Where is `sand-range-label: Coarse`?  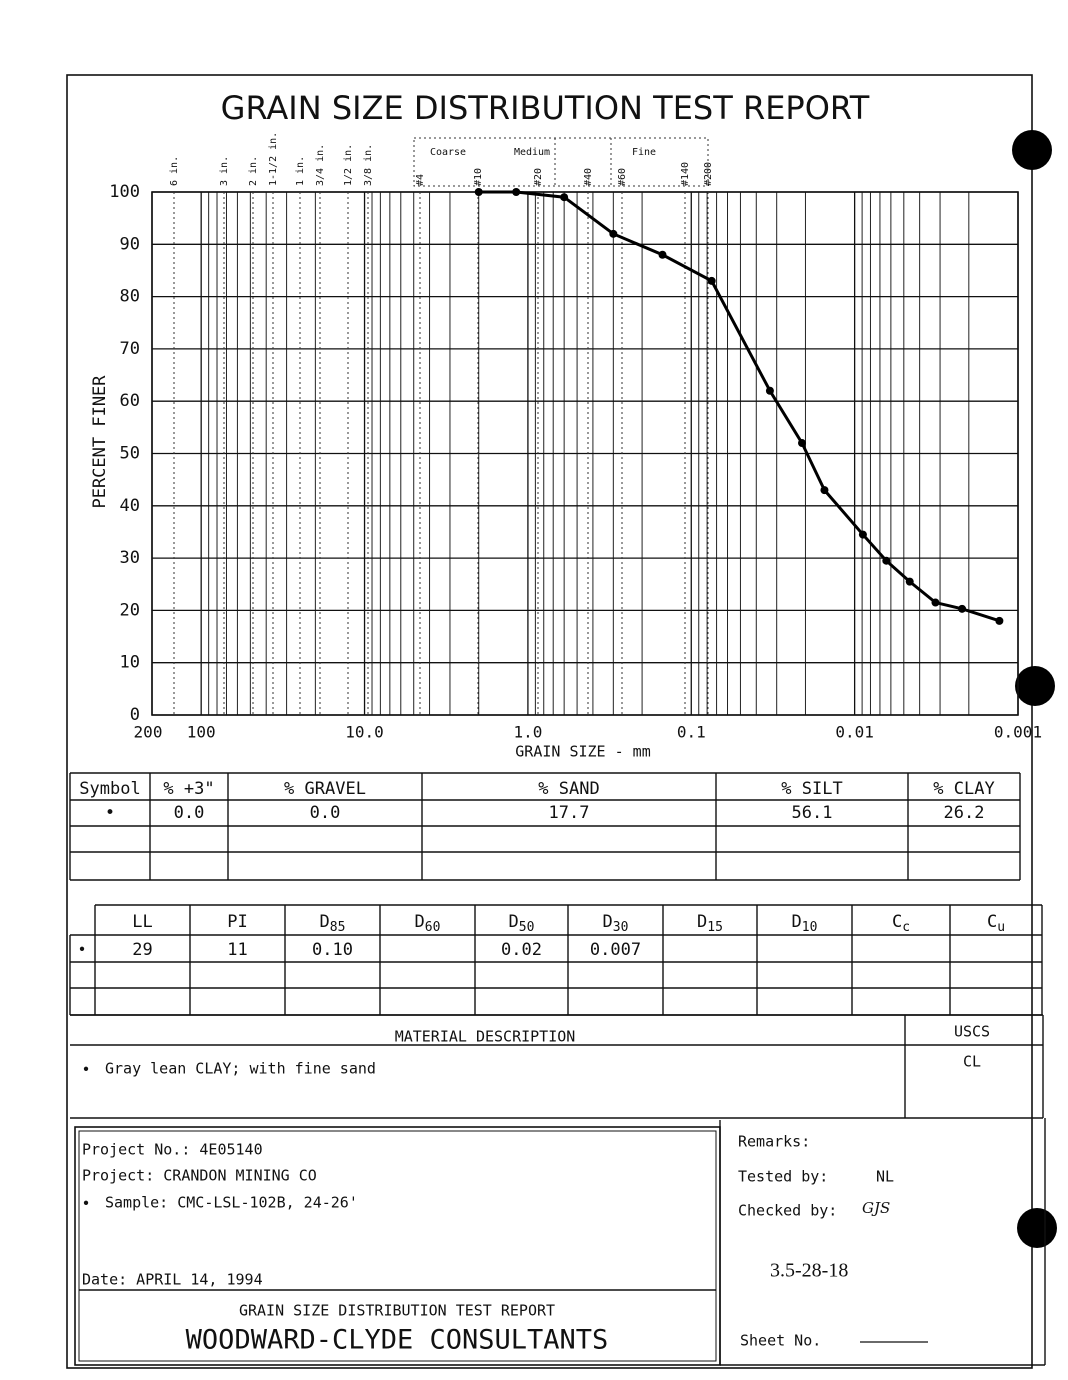
sand-range-label: Coarse is located at coordinates (448, 152).